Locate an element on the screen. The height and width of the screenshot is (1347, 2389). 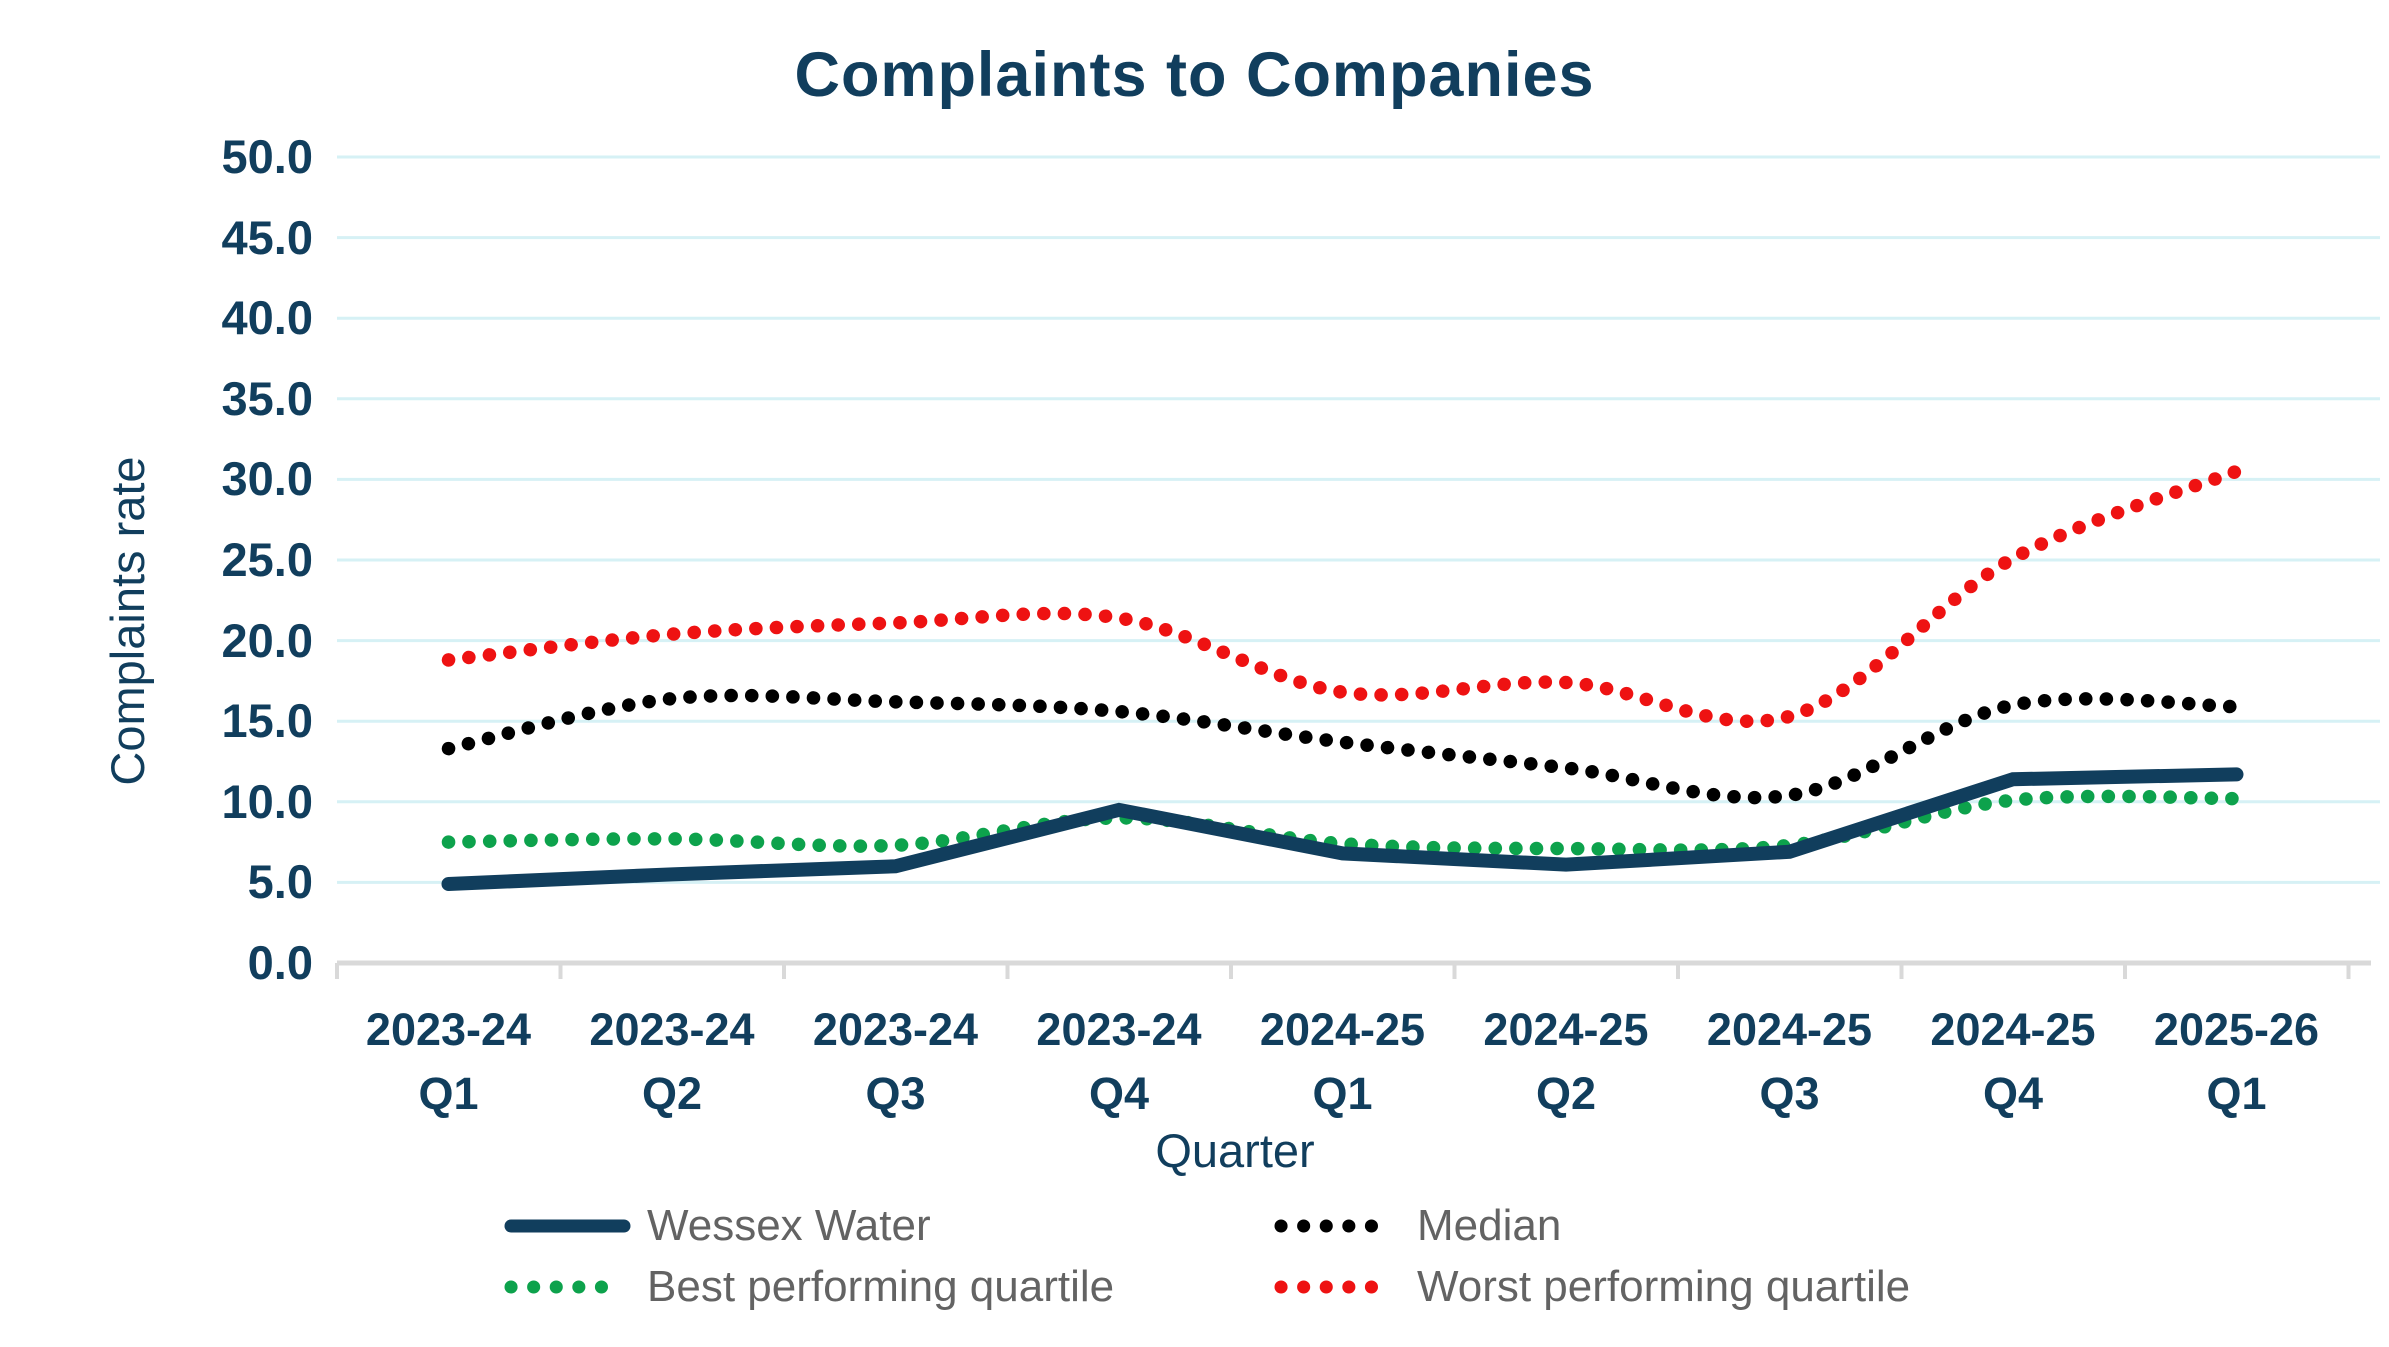
x-tick-label: 2024-25 Q1 is located at coordinates (1343, 1062).